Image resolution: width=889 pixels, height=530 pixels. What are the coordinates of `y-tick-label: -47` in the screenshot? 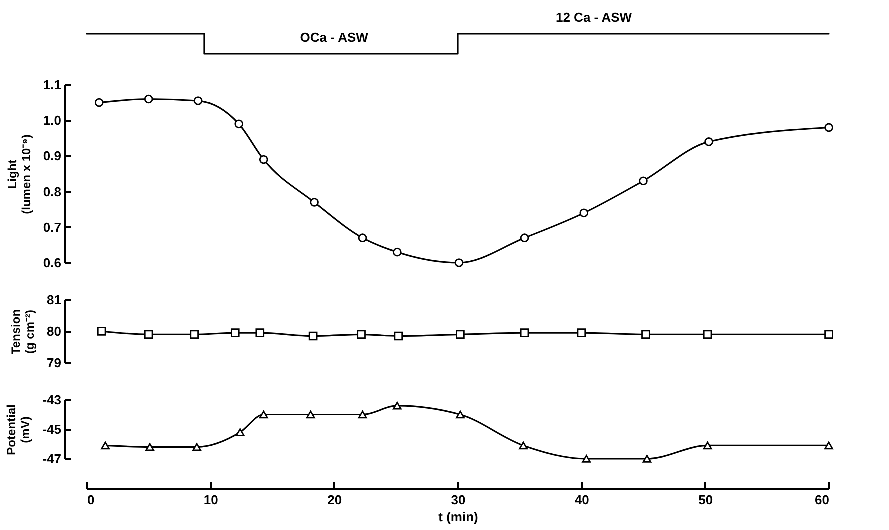 It's located at (52, 459).